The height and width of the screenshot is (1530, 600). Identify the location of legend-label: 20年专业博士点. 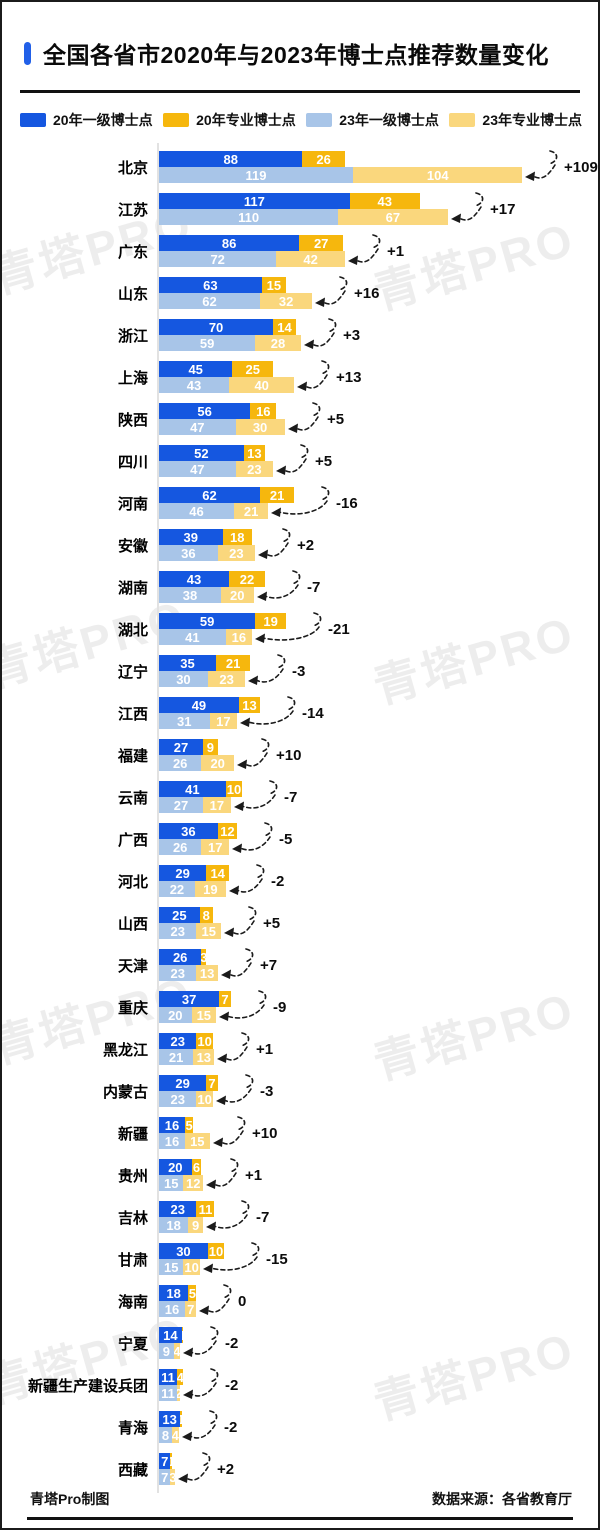
(246, 120).